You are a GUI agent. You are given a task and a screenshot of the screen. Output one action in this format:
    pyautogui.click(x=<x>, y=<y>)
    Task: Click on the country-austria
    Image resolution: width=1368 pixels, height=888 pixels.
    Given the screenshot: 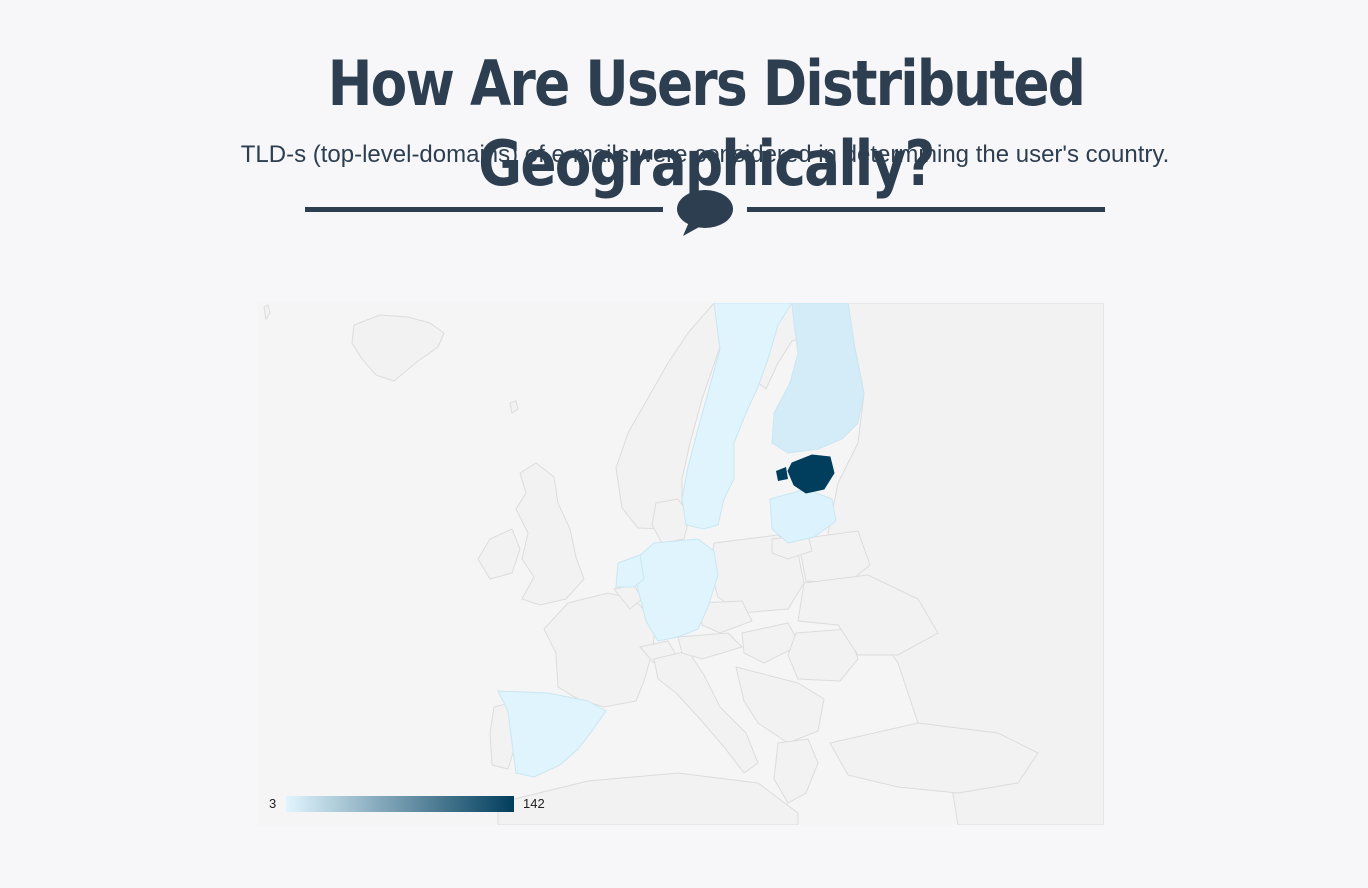 What is the action you would take?
    pyautogui.click(x=710, y=646)
    